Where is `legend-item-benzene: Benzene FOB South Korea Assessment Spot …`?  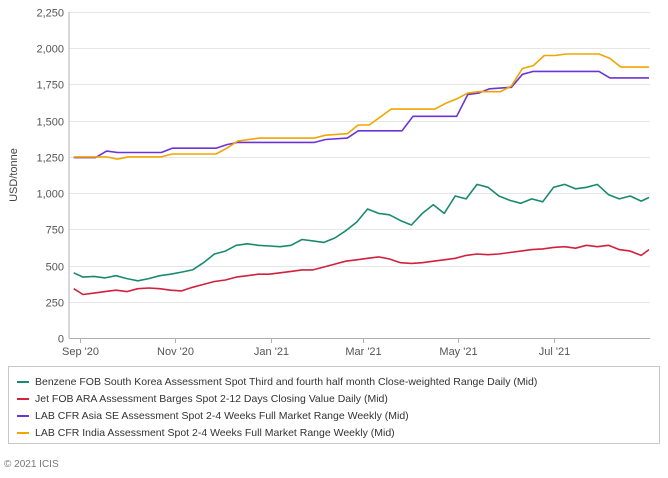 legend-item-benzene: Benzene FOB South Korea Assessment Spot … is located at coordinates (277, 382).